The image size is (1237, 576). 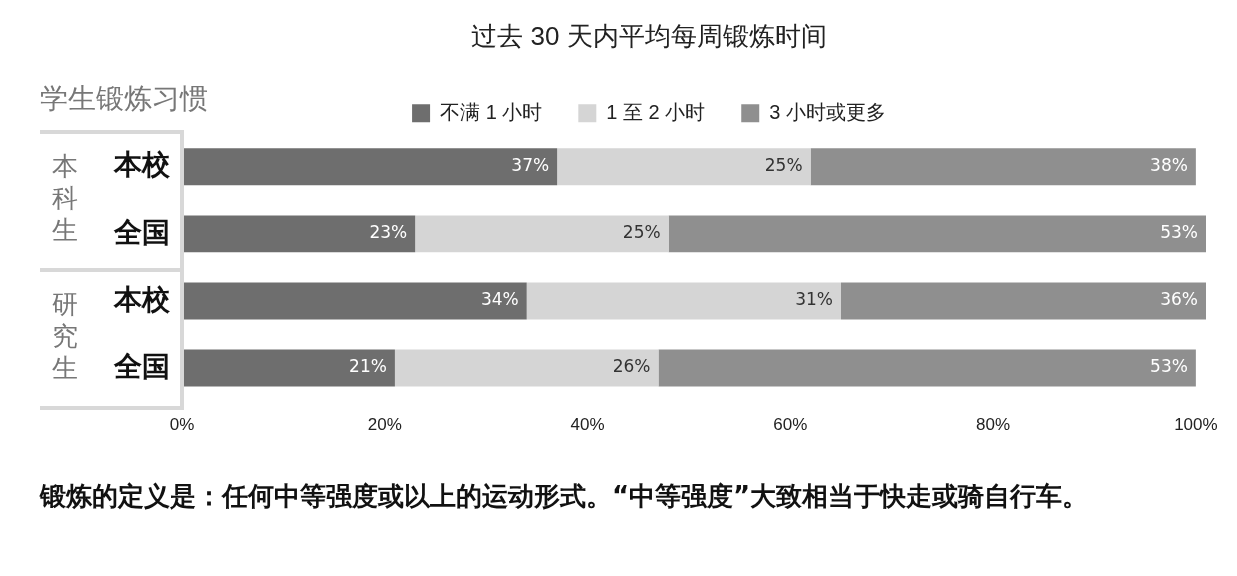 What do you see at coordinates (1179, 299) in the screenshot?
I see `data-label: 36%` at bounding box center [1179, 299].